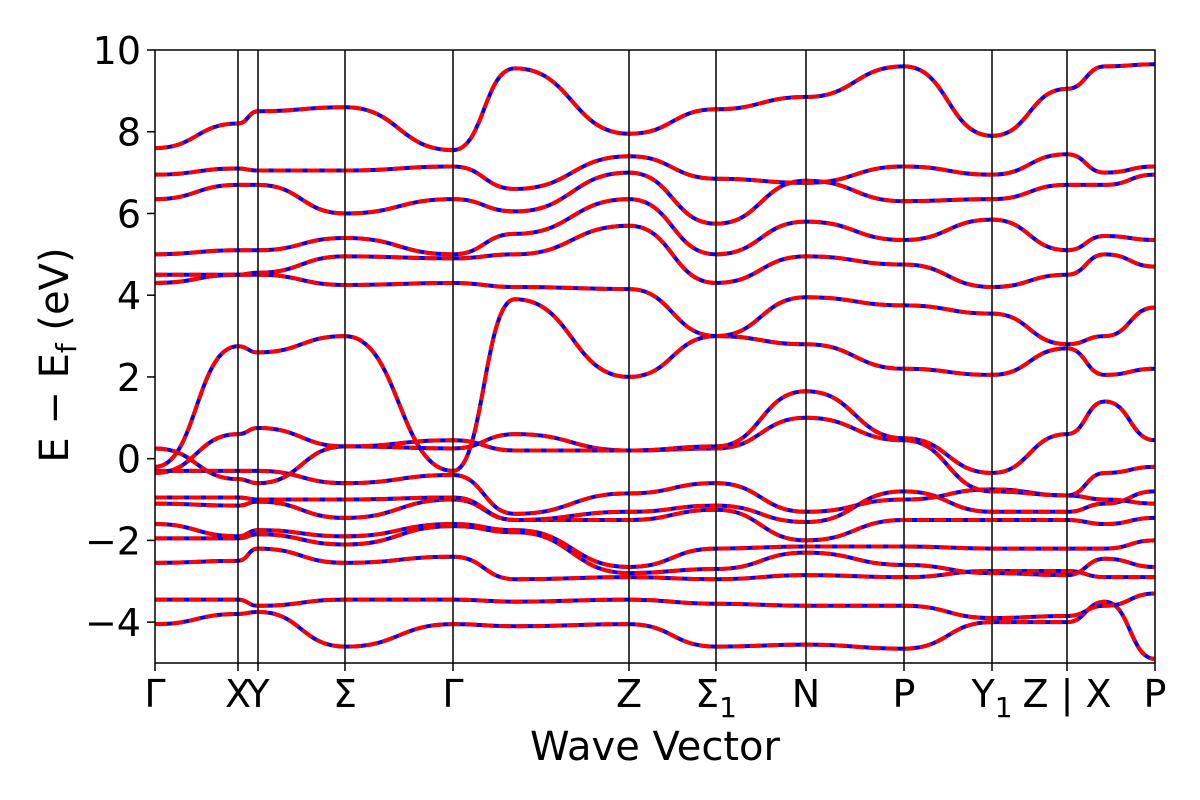 This screenshot has height=800, width=1200. I want to click on y-tick-label: 6, so click(129, 214).